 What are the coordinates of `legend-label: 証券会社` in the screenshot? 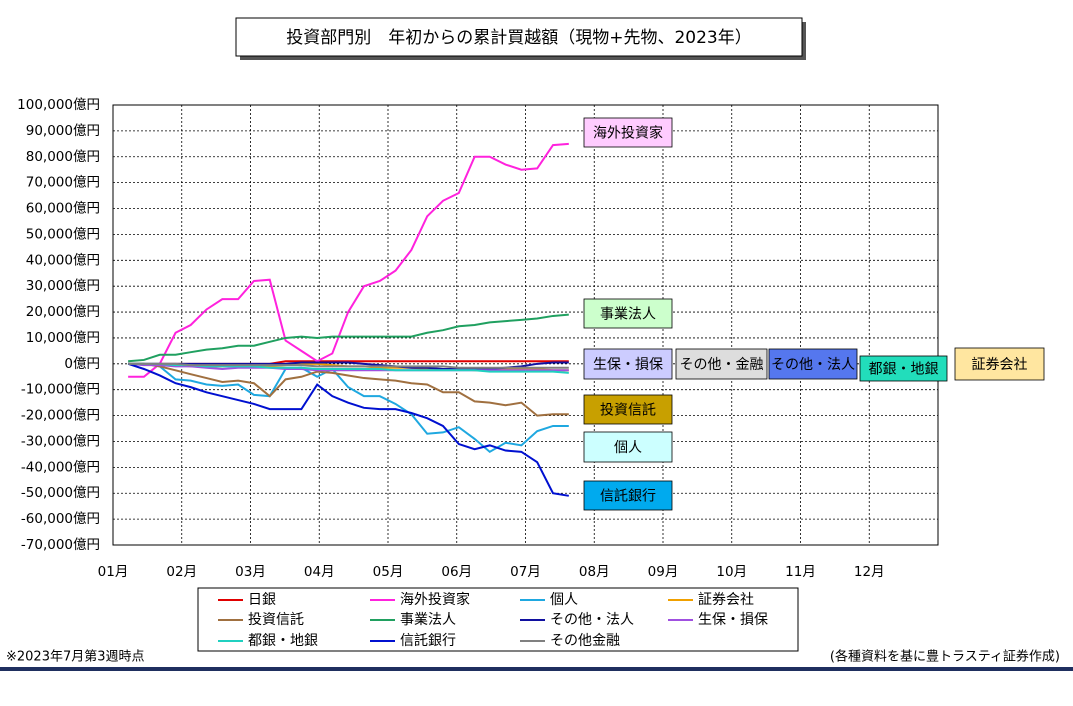 It's located at (726, 600).